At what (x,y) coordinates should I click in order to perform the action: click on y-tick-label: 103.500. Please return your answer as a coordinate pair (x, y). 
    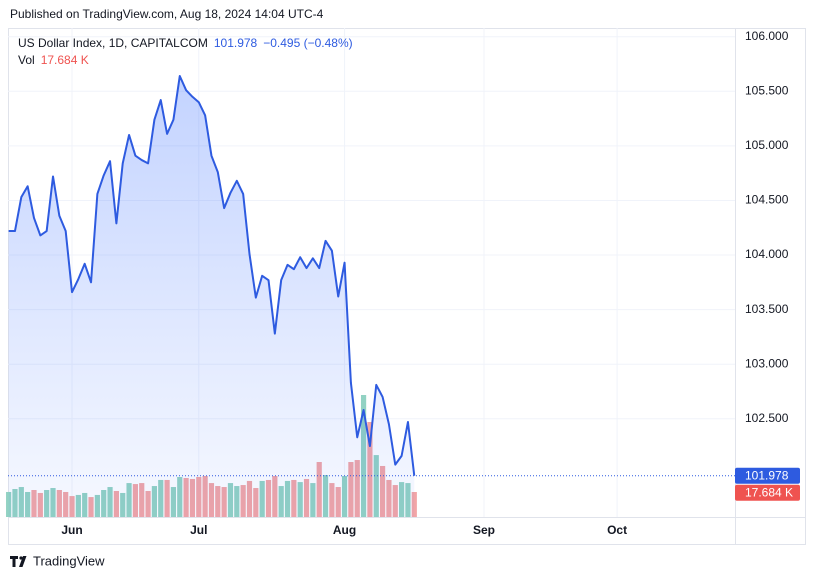
    Looking at the image, I should click on (767, 309).